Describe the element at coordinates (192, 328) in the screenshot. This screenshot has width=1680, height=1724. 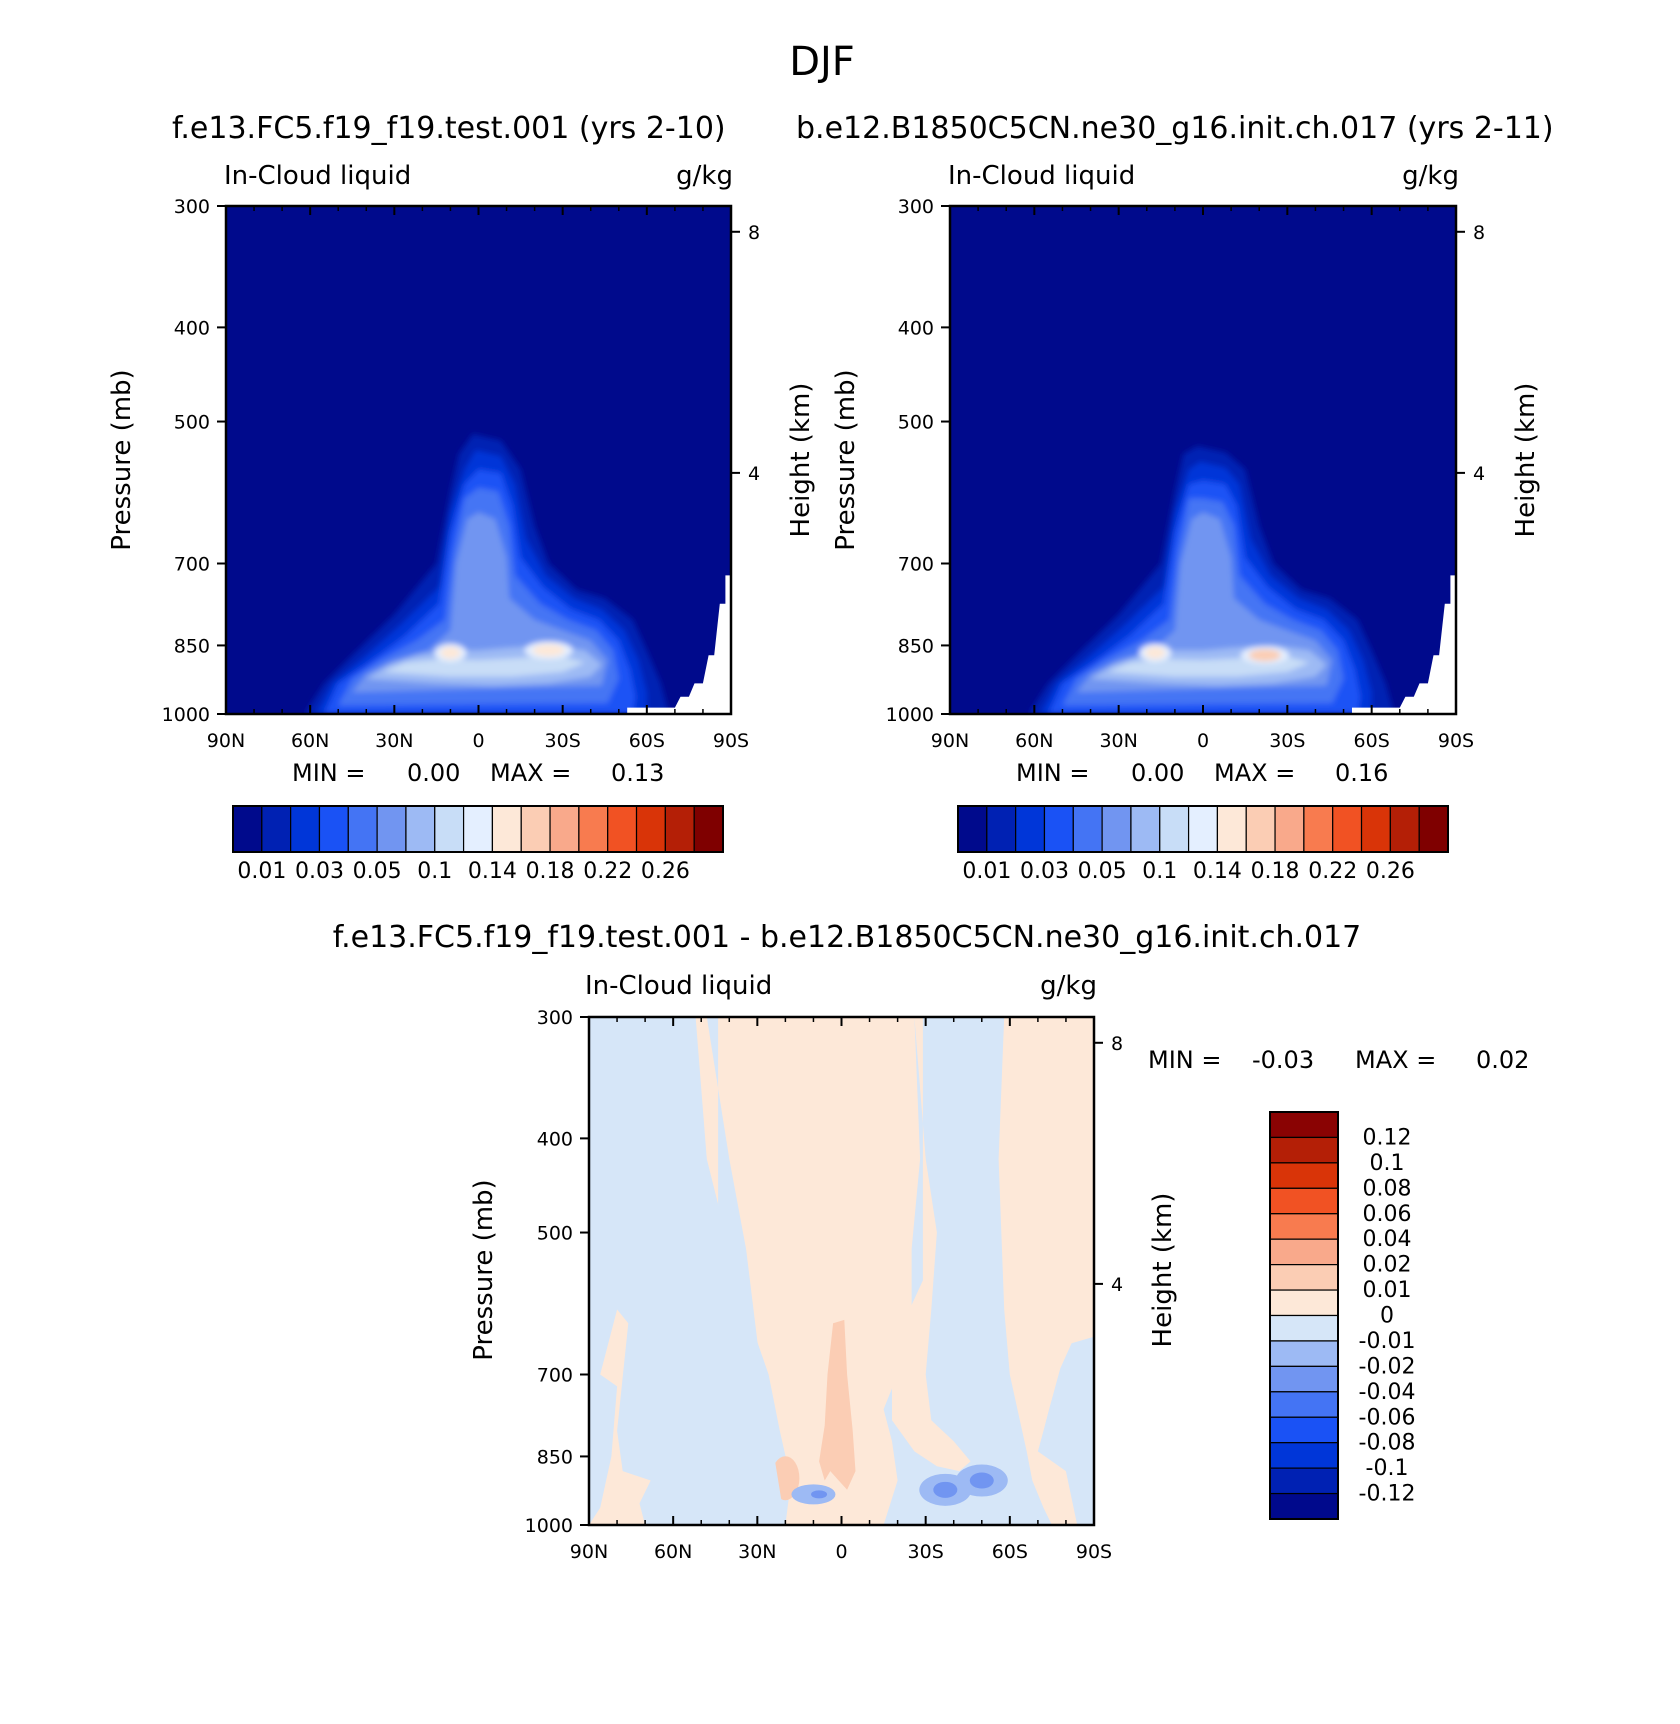
I see `ytick-label: 400` at that location.